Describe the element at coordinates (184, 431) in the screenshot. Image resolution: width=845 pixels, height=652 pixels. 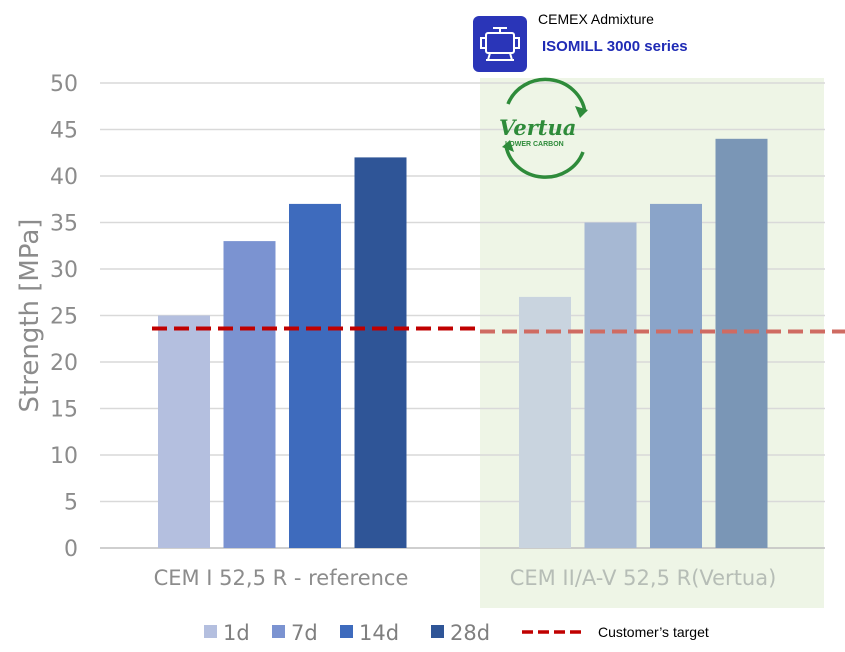
I see `bar-1d-cat1` at that location.